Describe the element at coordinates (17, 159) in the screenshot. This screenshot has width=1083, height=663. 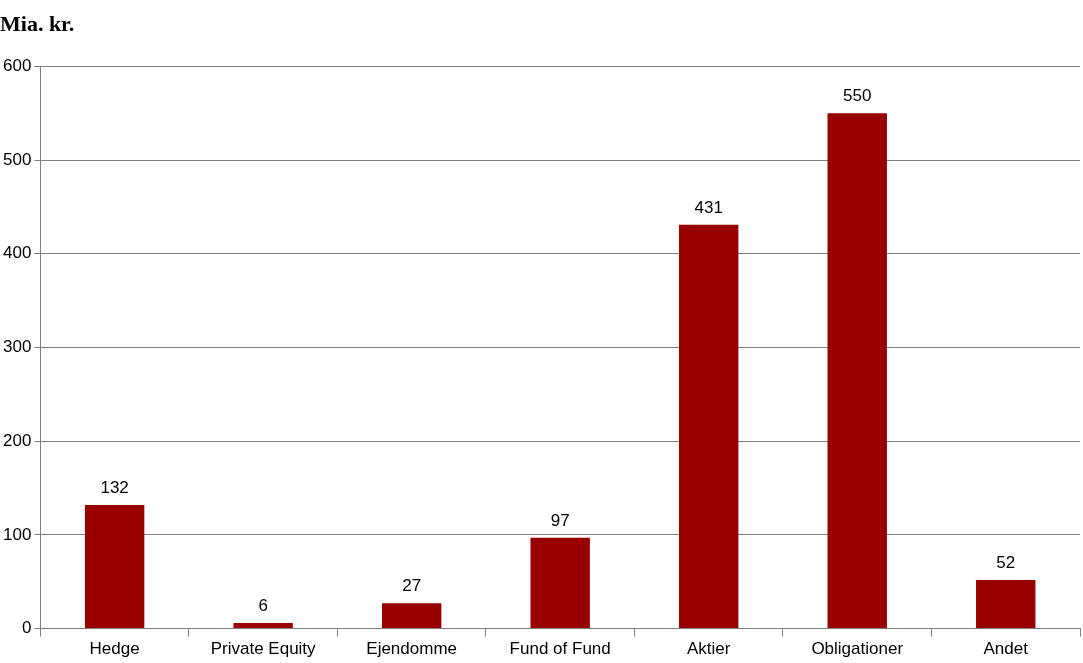
I see `y-tick-label: 500` at that location.